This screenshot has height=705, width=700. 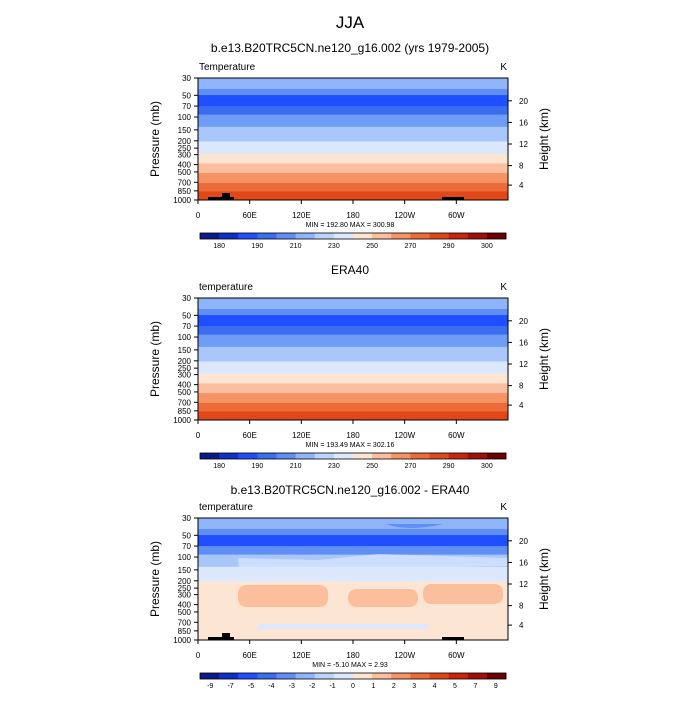 I want to click on colorbar-label: 3, so click(x=414, y=686).